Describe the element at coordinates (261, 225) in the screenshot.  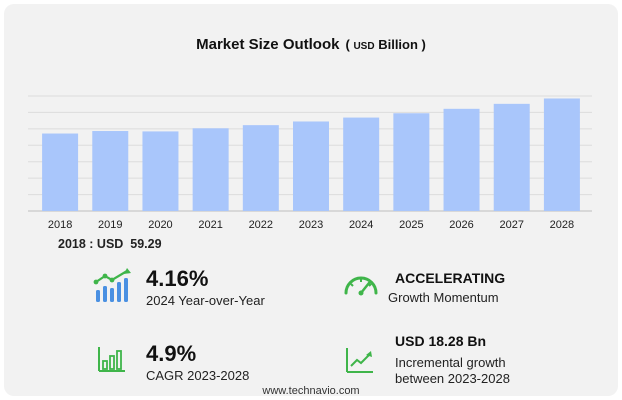
I see `x-tick-label: 2022` at that location.